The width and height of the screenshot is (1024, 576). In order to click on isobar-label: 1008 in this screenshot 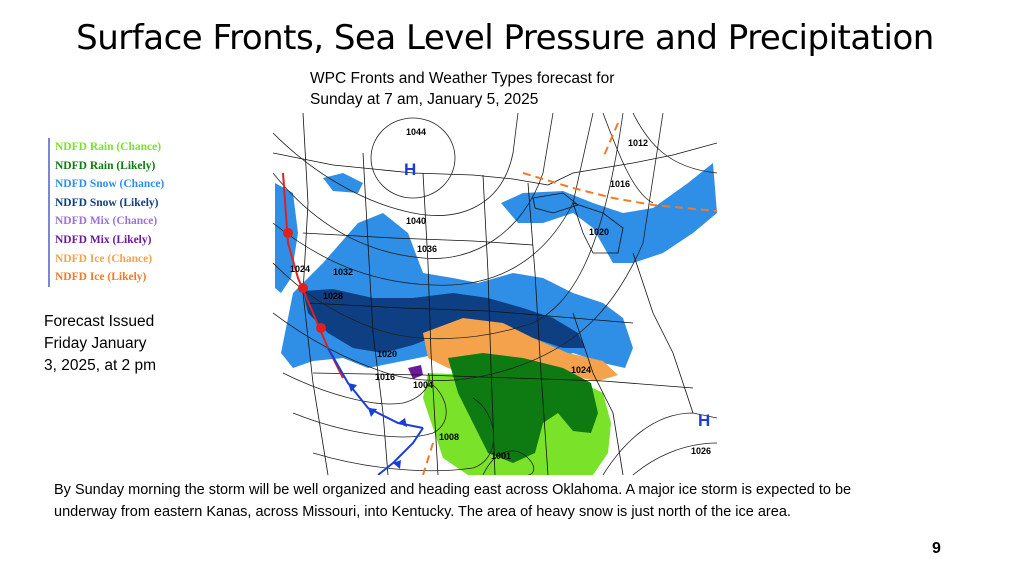, I will do `click(449, 437)`.